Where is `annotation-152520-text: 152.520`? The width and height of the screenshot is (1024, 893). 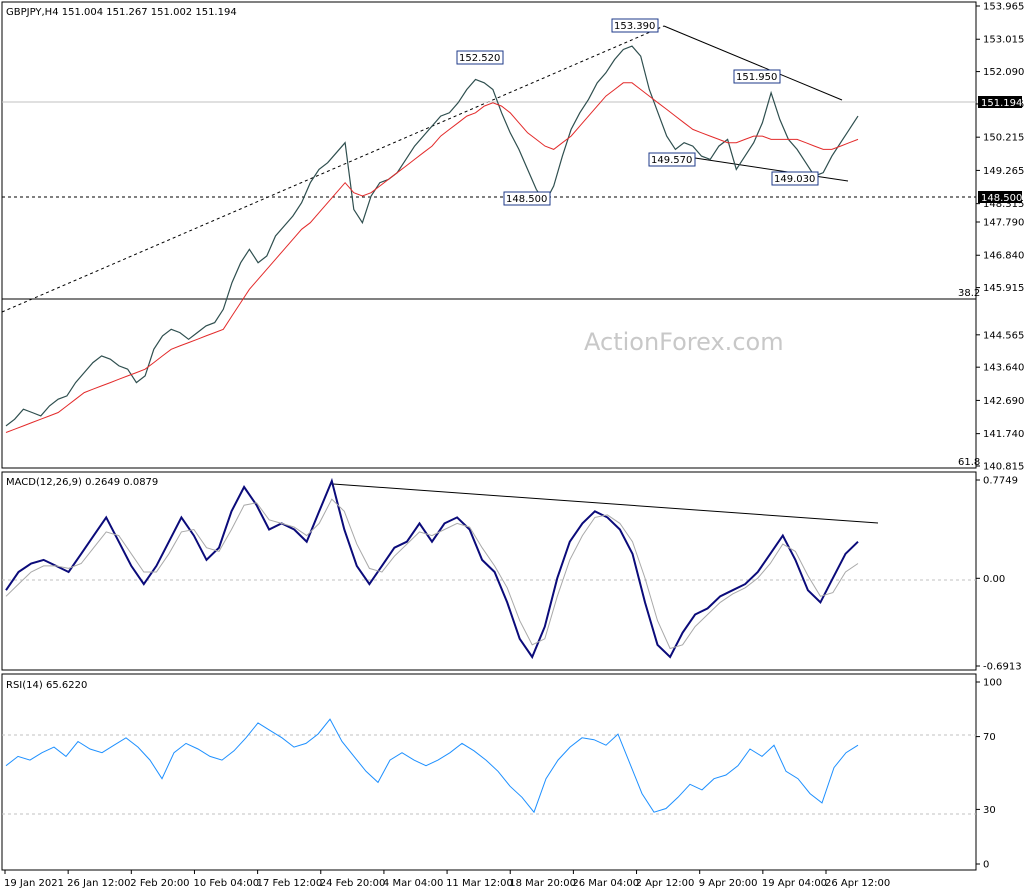 annotation-152520-text: 152.520 is located at coordinates (479, 58).